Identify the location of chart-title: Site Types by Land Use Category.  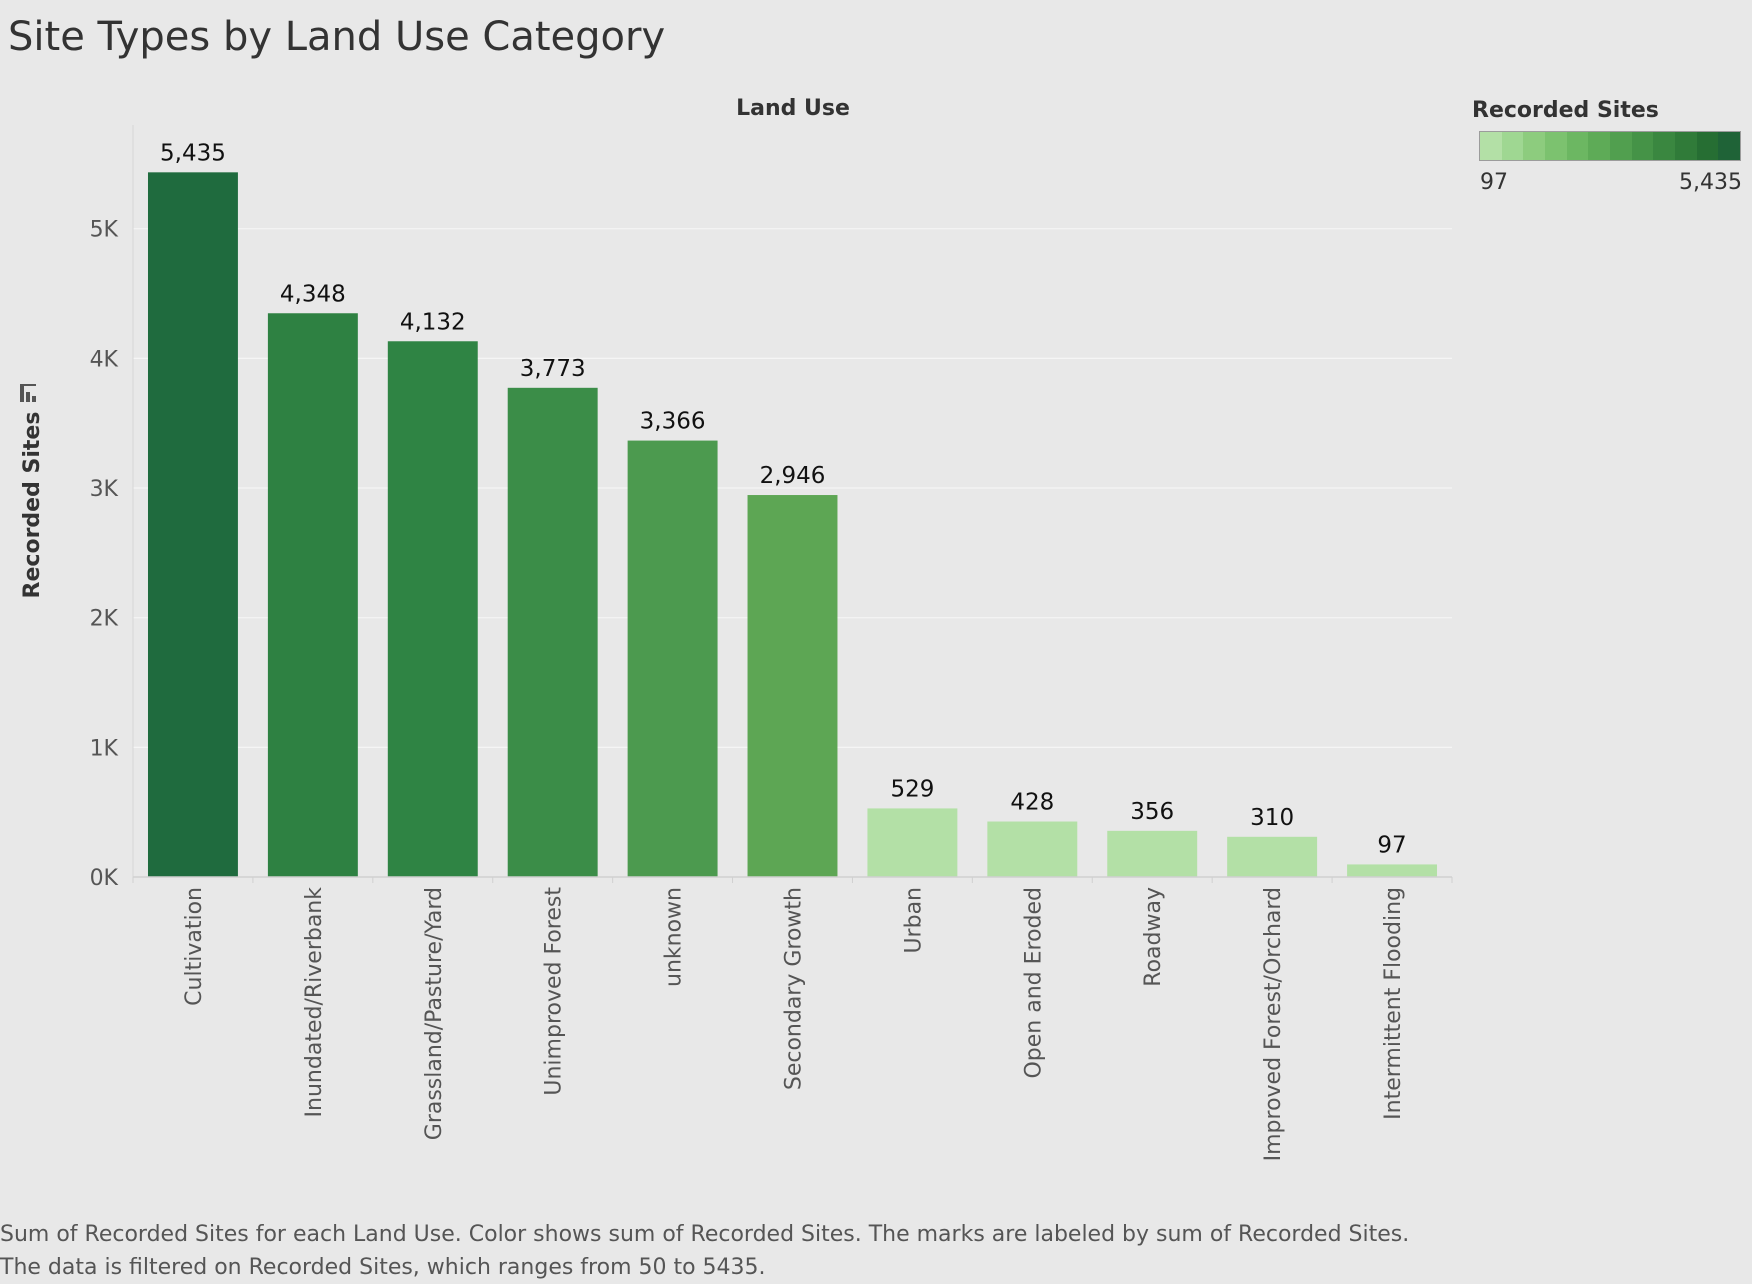
(337, 37).